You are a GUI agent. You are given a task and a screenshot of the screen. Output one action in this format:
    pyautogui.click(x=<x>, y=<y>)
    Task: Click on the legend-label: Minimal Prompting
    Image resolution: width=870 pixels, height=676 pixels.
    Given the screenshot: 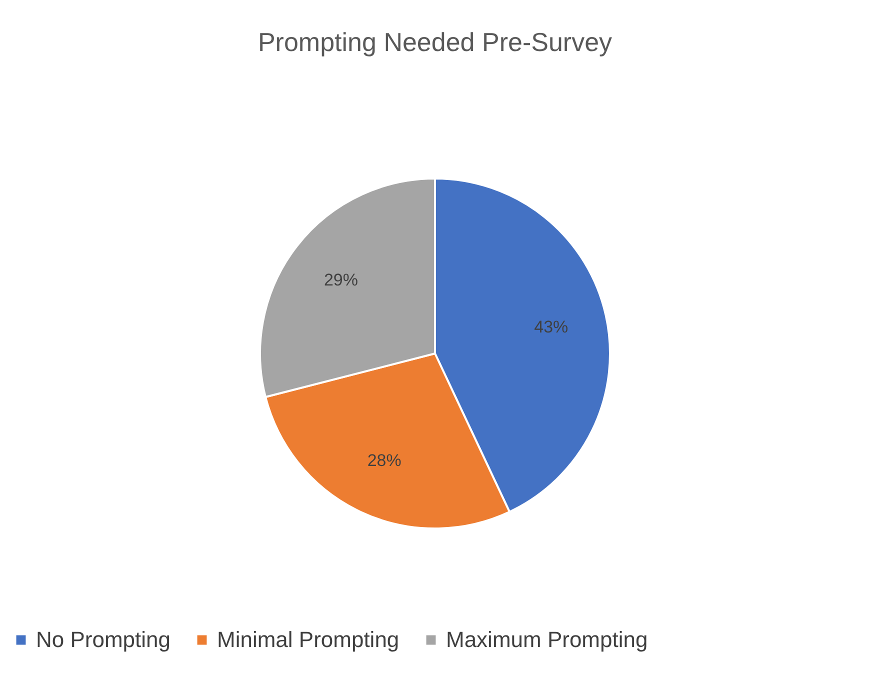 What is the action you would take?
    pyautogui.click(x=308, y=639)
    